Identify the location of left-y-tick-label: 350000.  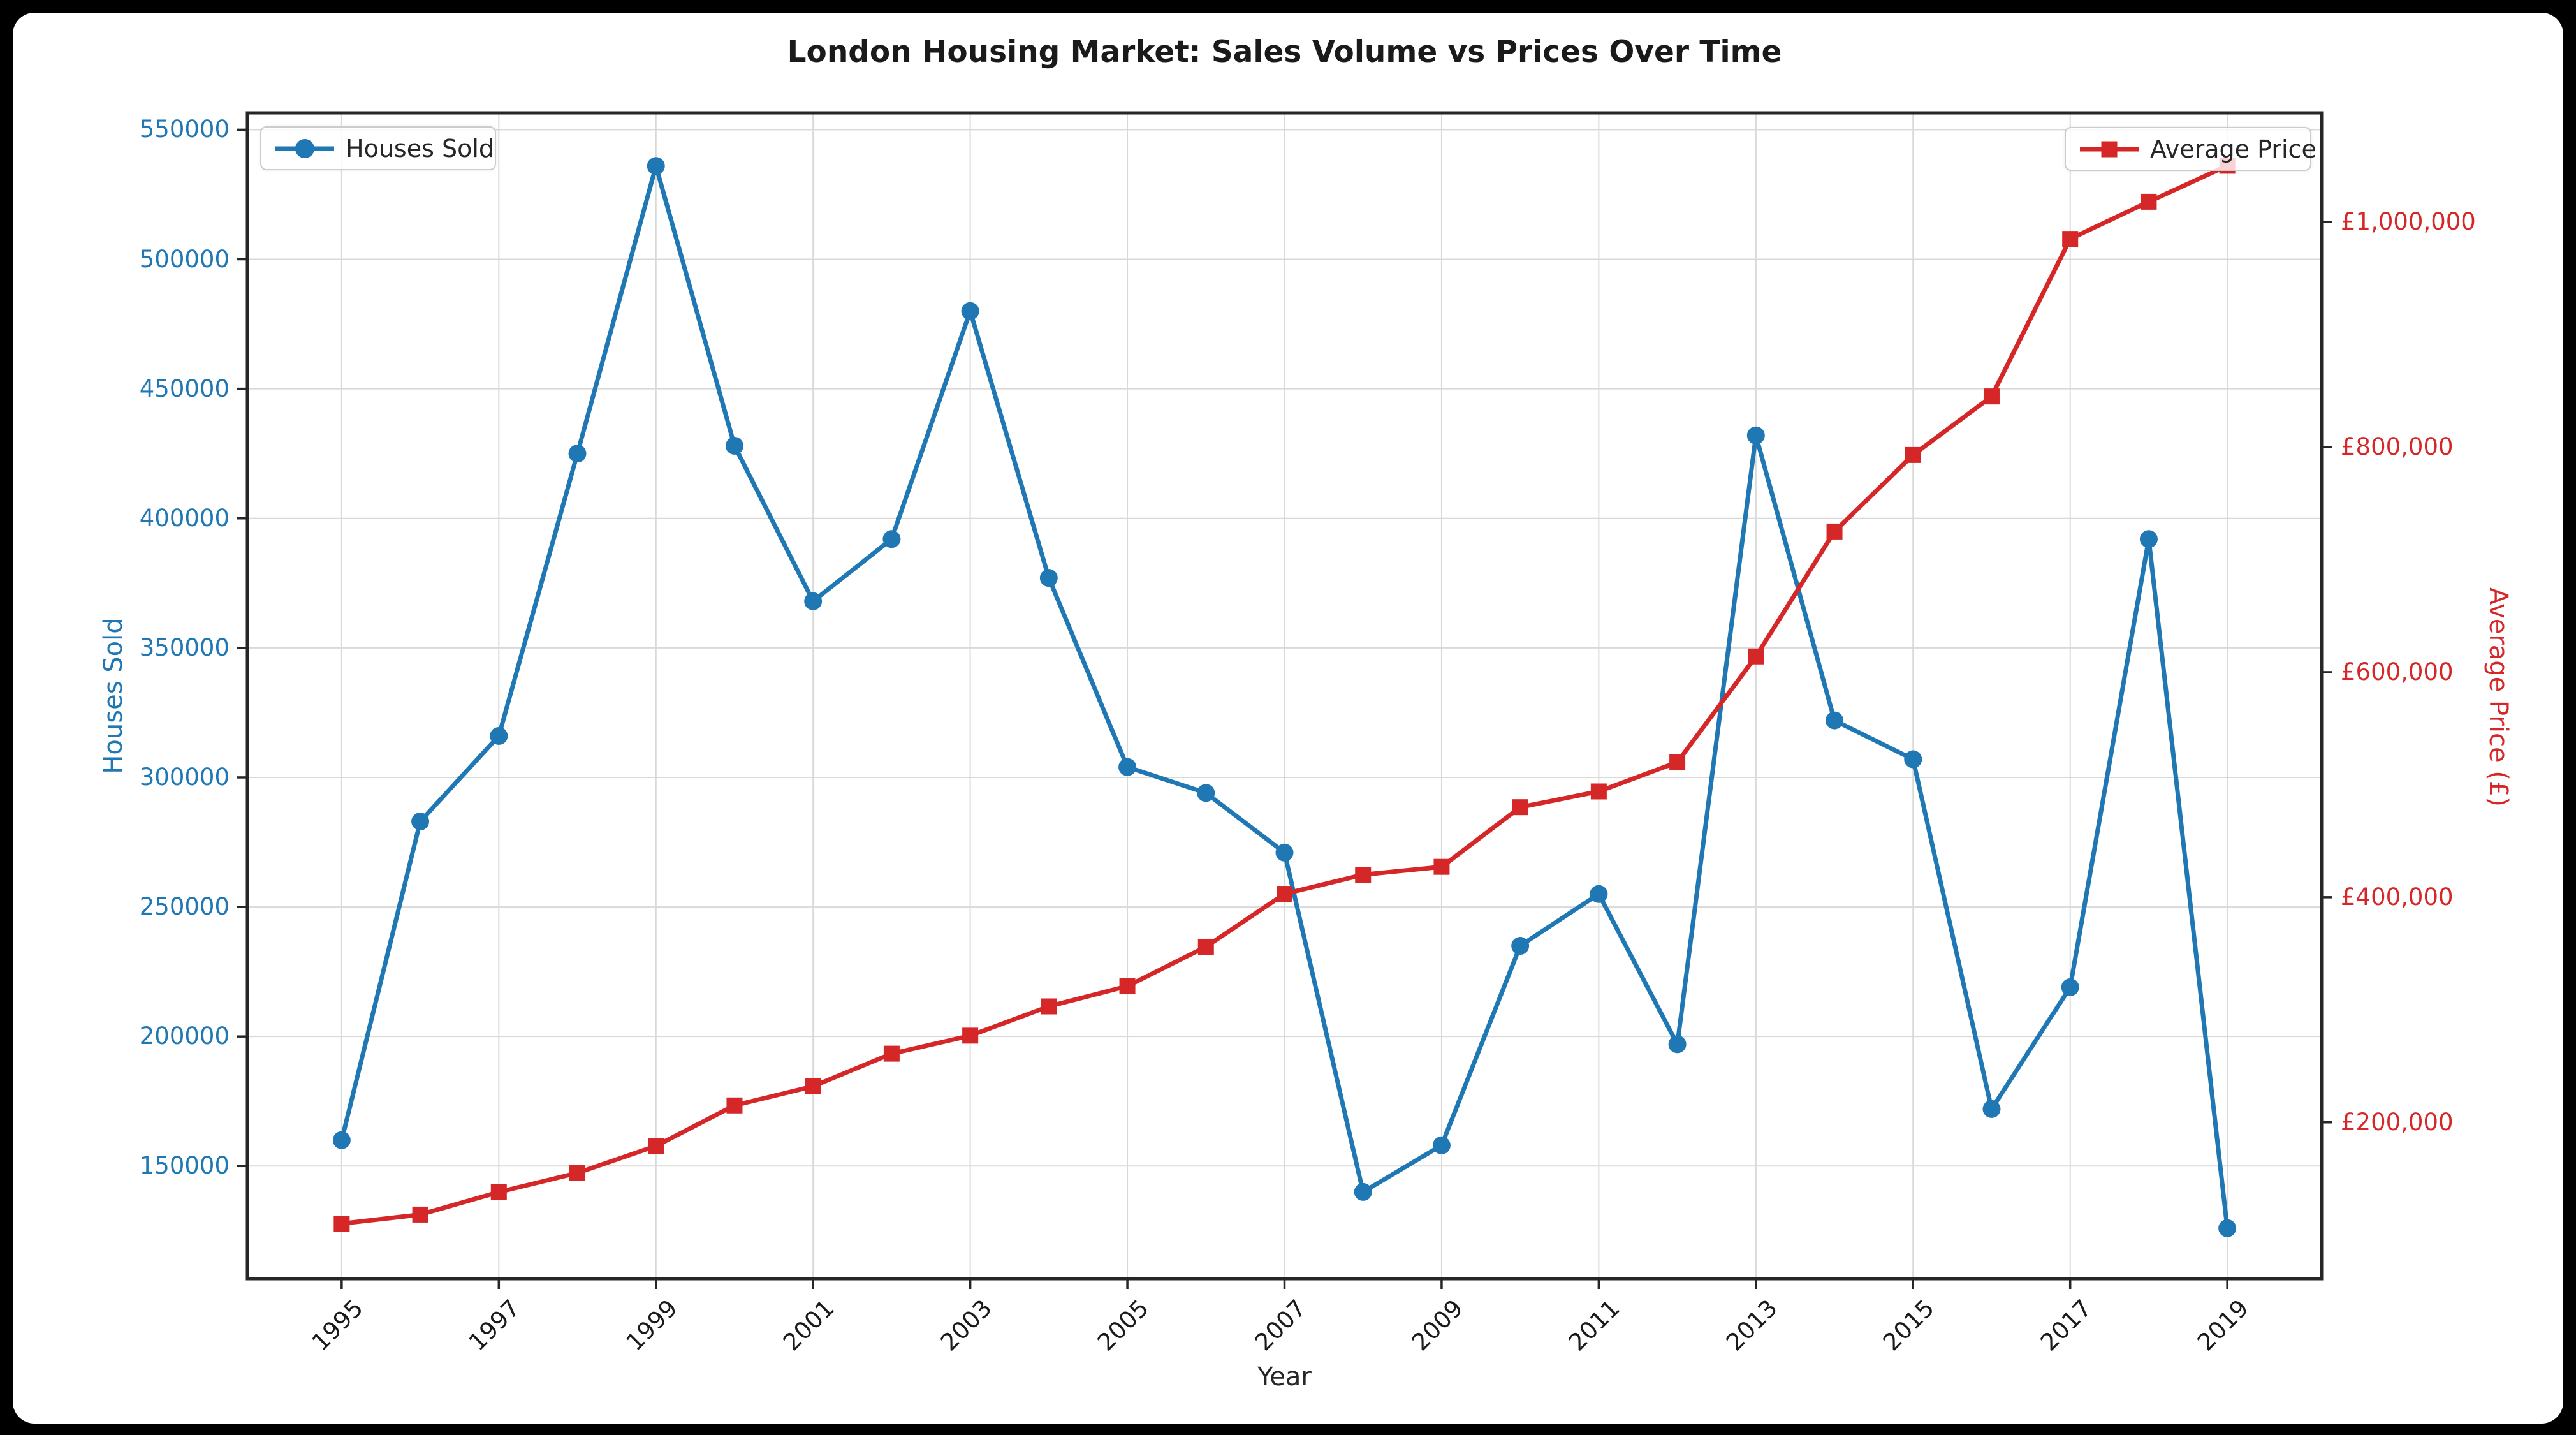
(184, 647).